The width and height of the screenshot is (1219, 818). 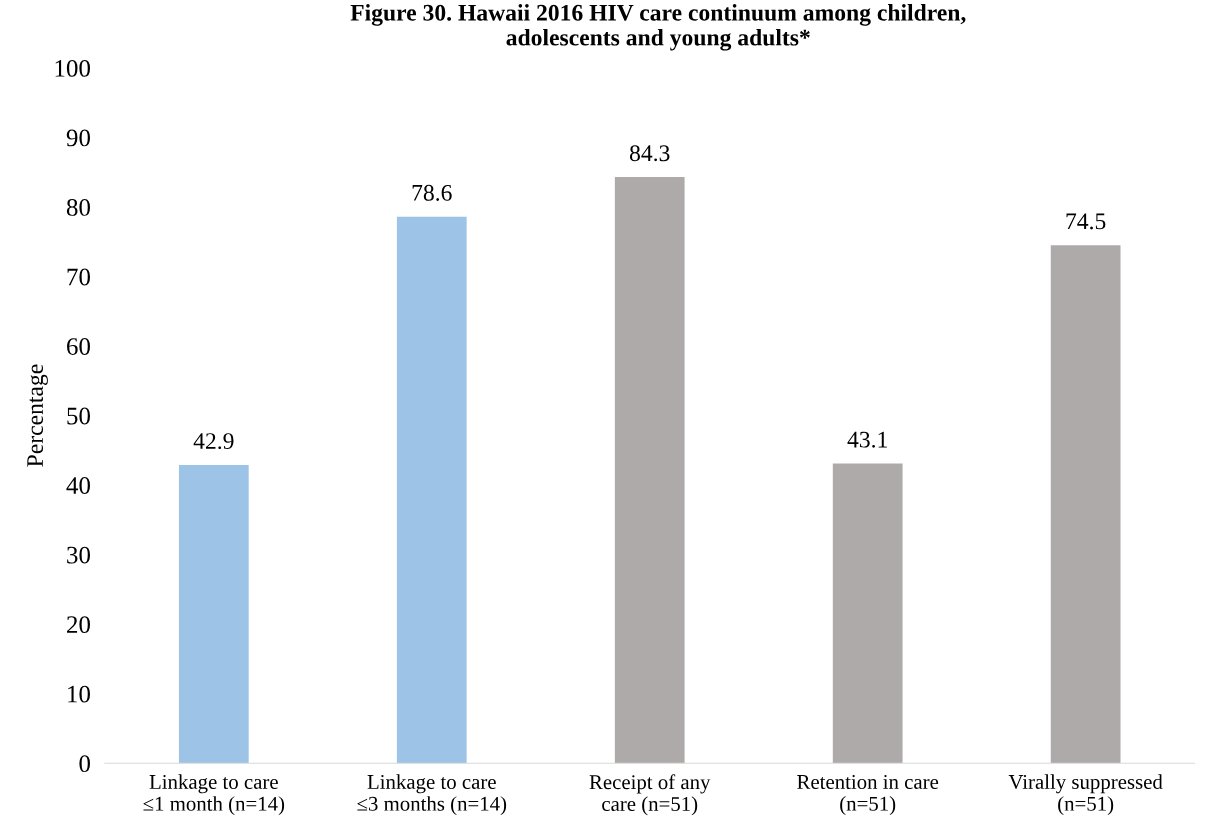 I want to click on chart-title: Figure 30. Hawaii 2016 HIV care continuum among children, adolescents and young adults*, so click(x=658, y=27).